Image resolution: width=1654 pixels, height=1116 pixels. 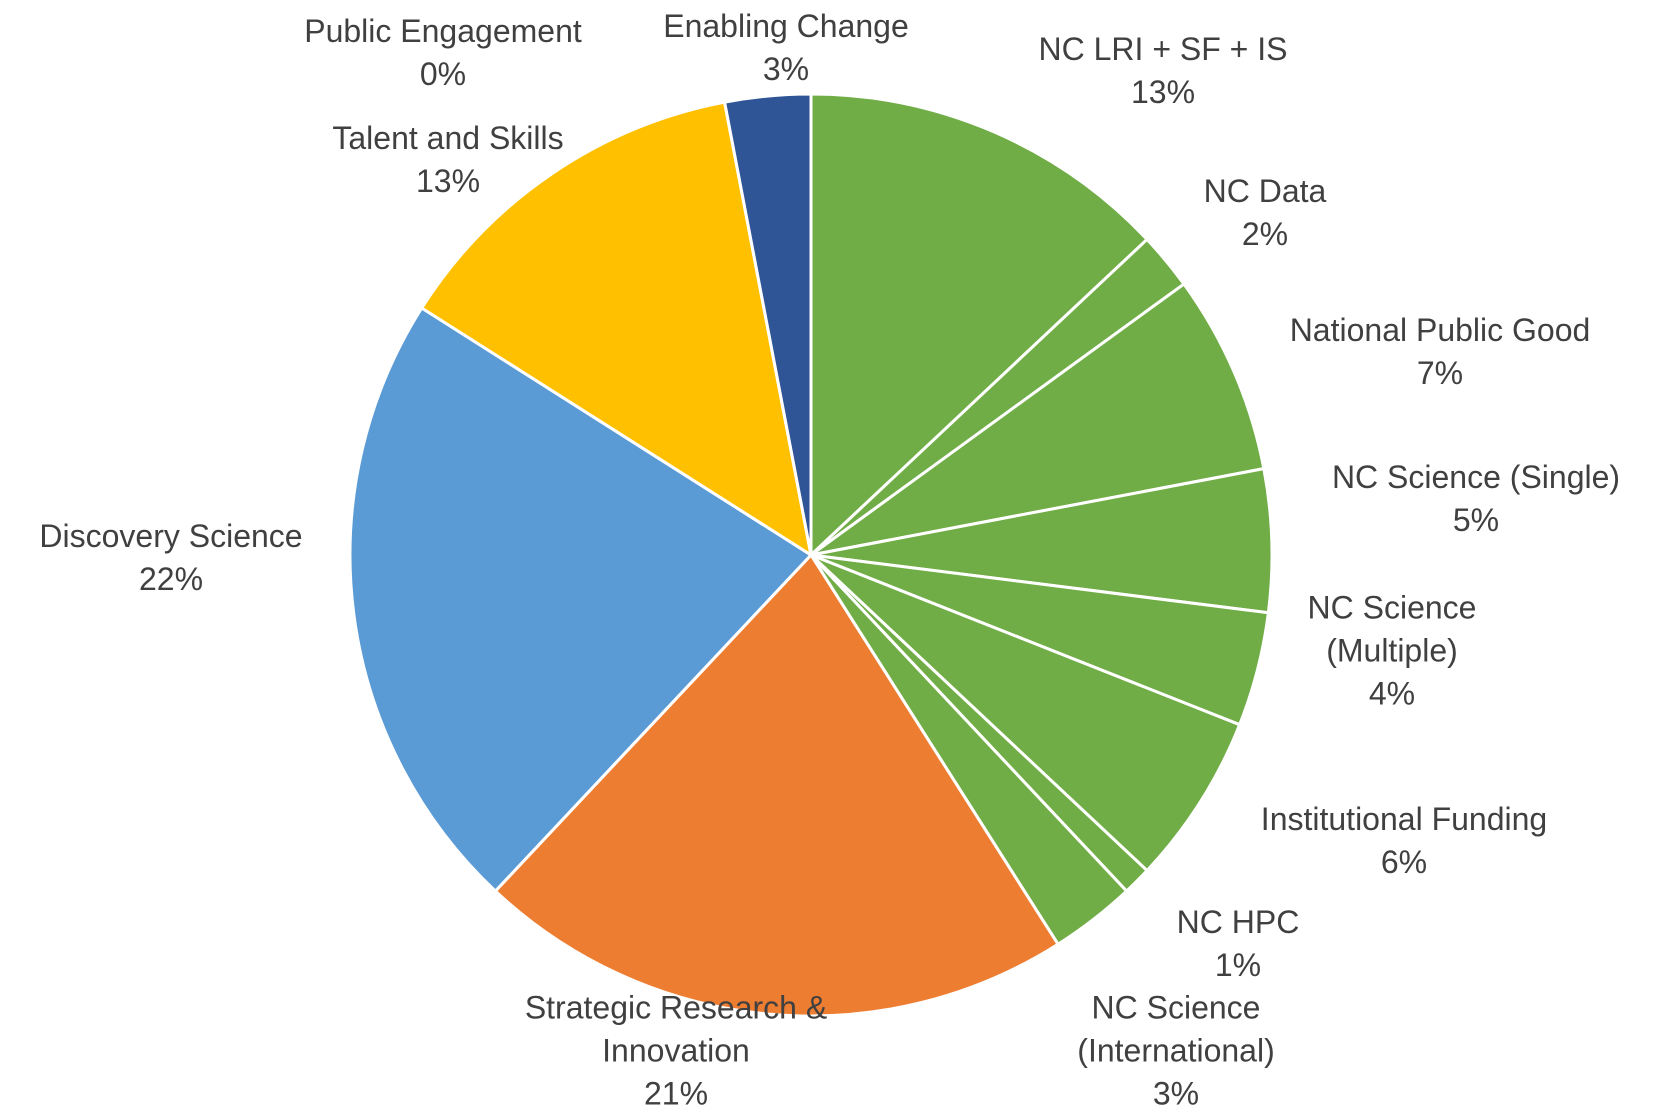 What do you see at coordinates (1440, 330) in the screenshot?
I see `category-label: National Public Good` at bounding box center [1440, 330].